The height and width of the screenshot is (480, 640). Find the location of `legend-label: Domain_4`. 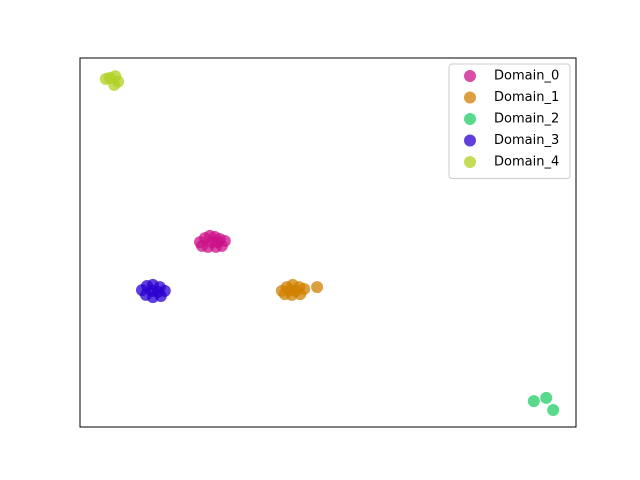

legend-label: Domain_4 is located at coordinates (526, 162).